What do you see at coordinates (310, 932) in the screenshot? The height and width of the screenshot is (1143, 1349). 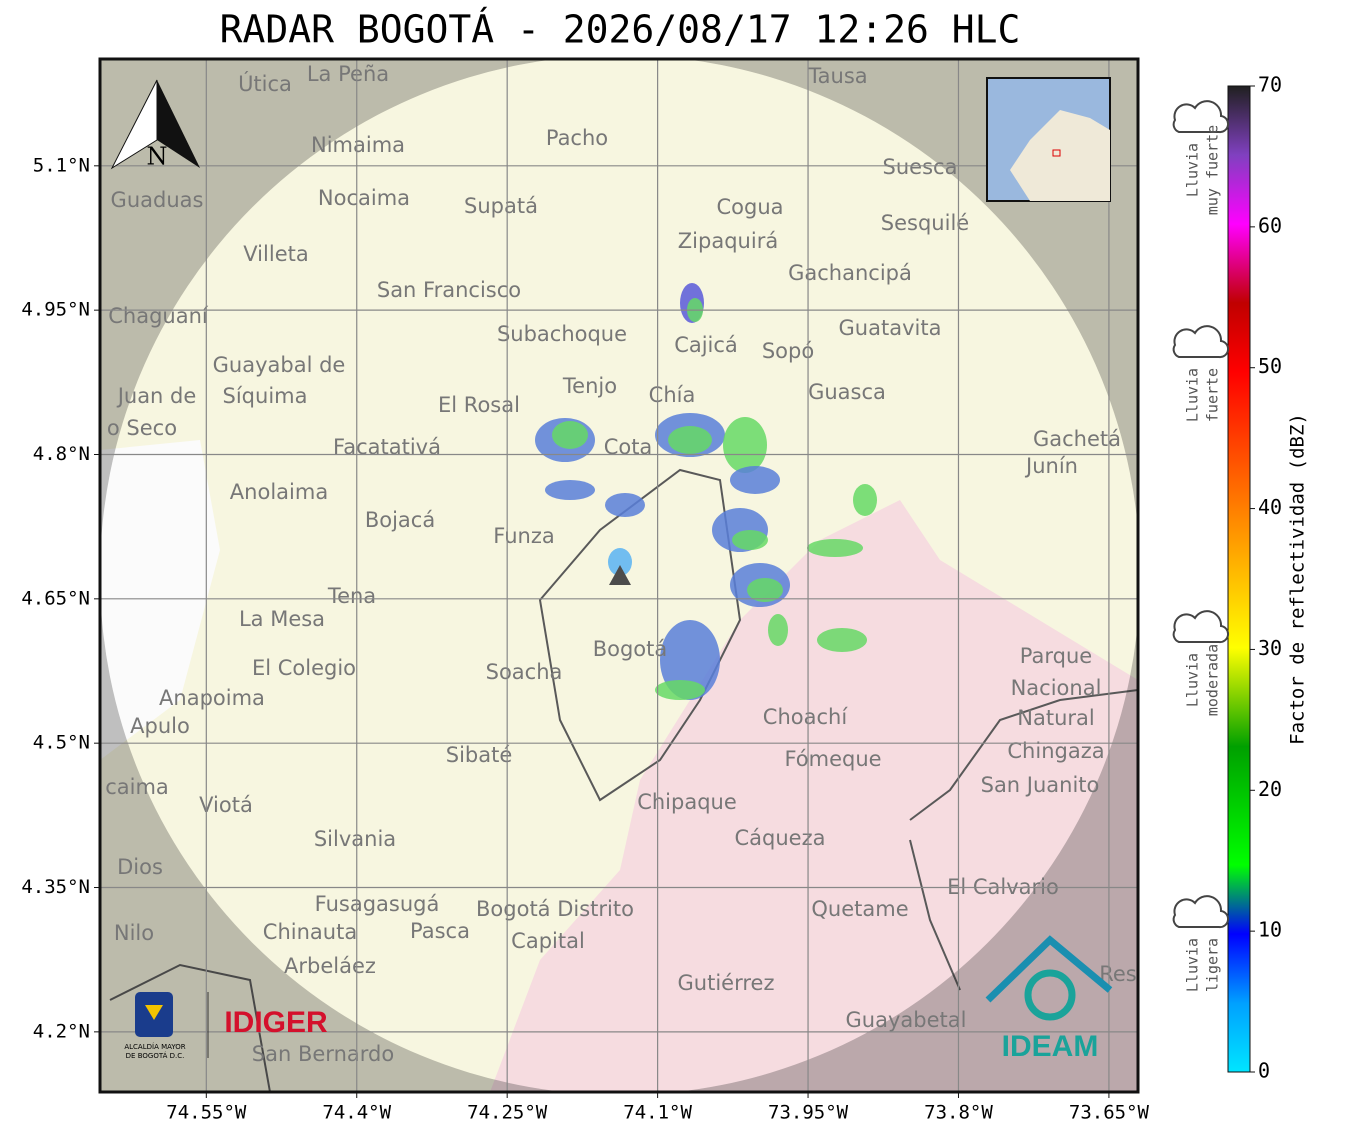 I see `place-name: Chinauta` at bounding box center [310, 932].